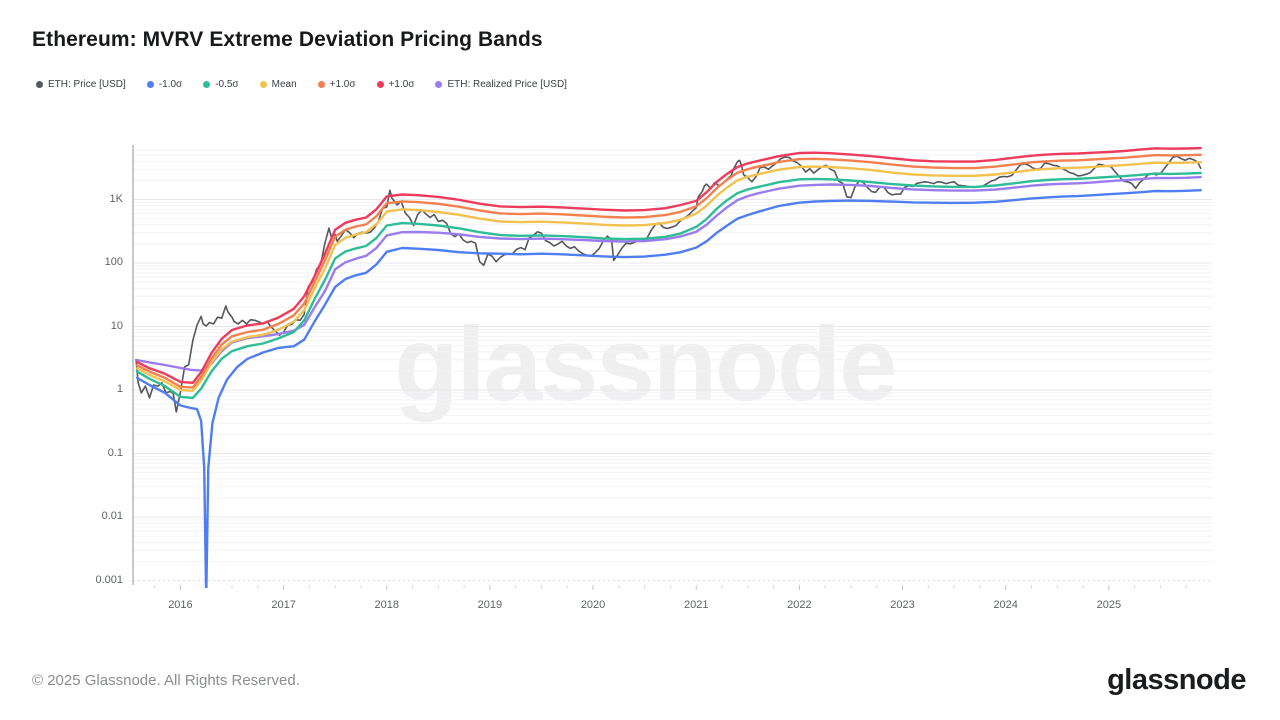 The width and height of the screenshot is (1280, 720). What do you see at coordinates (644, 364) in the screenshot?
I see `watermark: glassnode` at bounding box center [644, 364].